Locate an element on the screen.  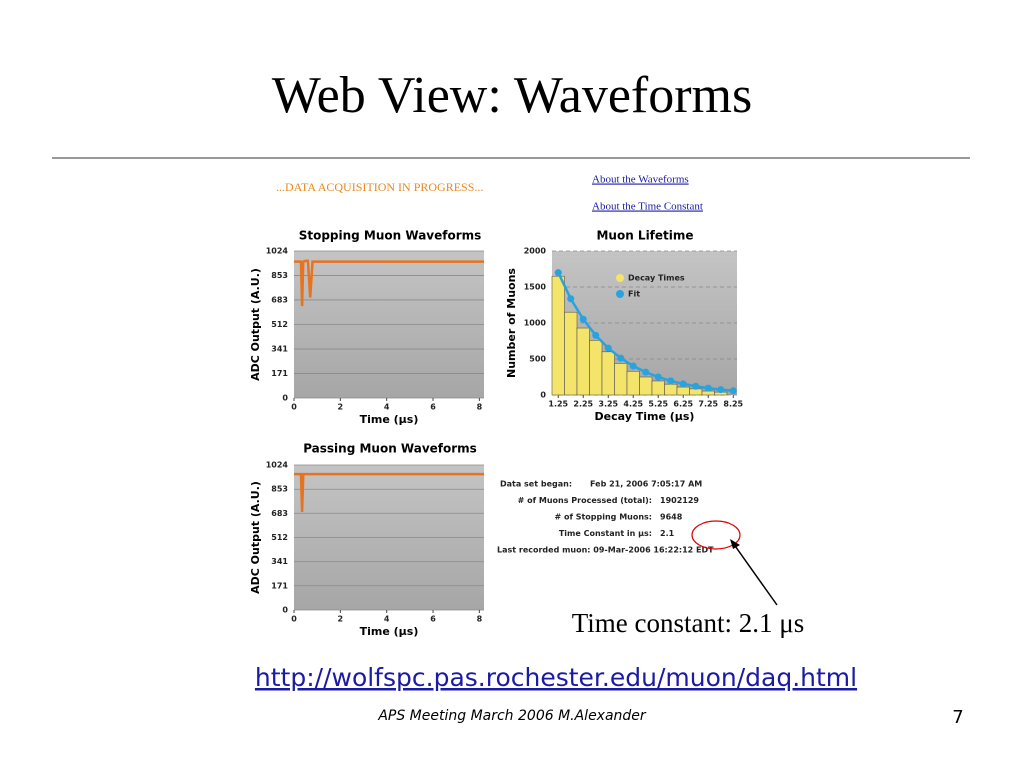
arrowhead is located at coordinates (735, 544).